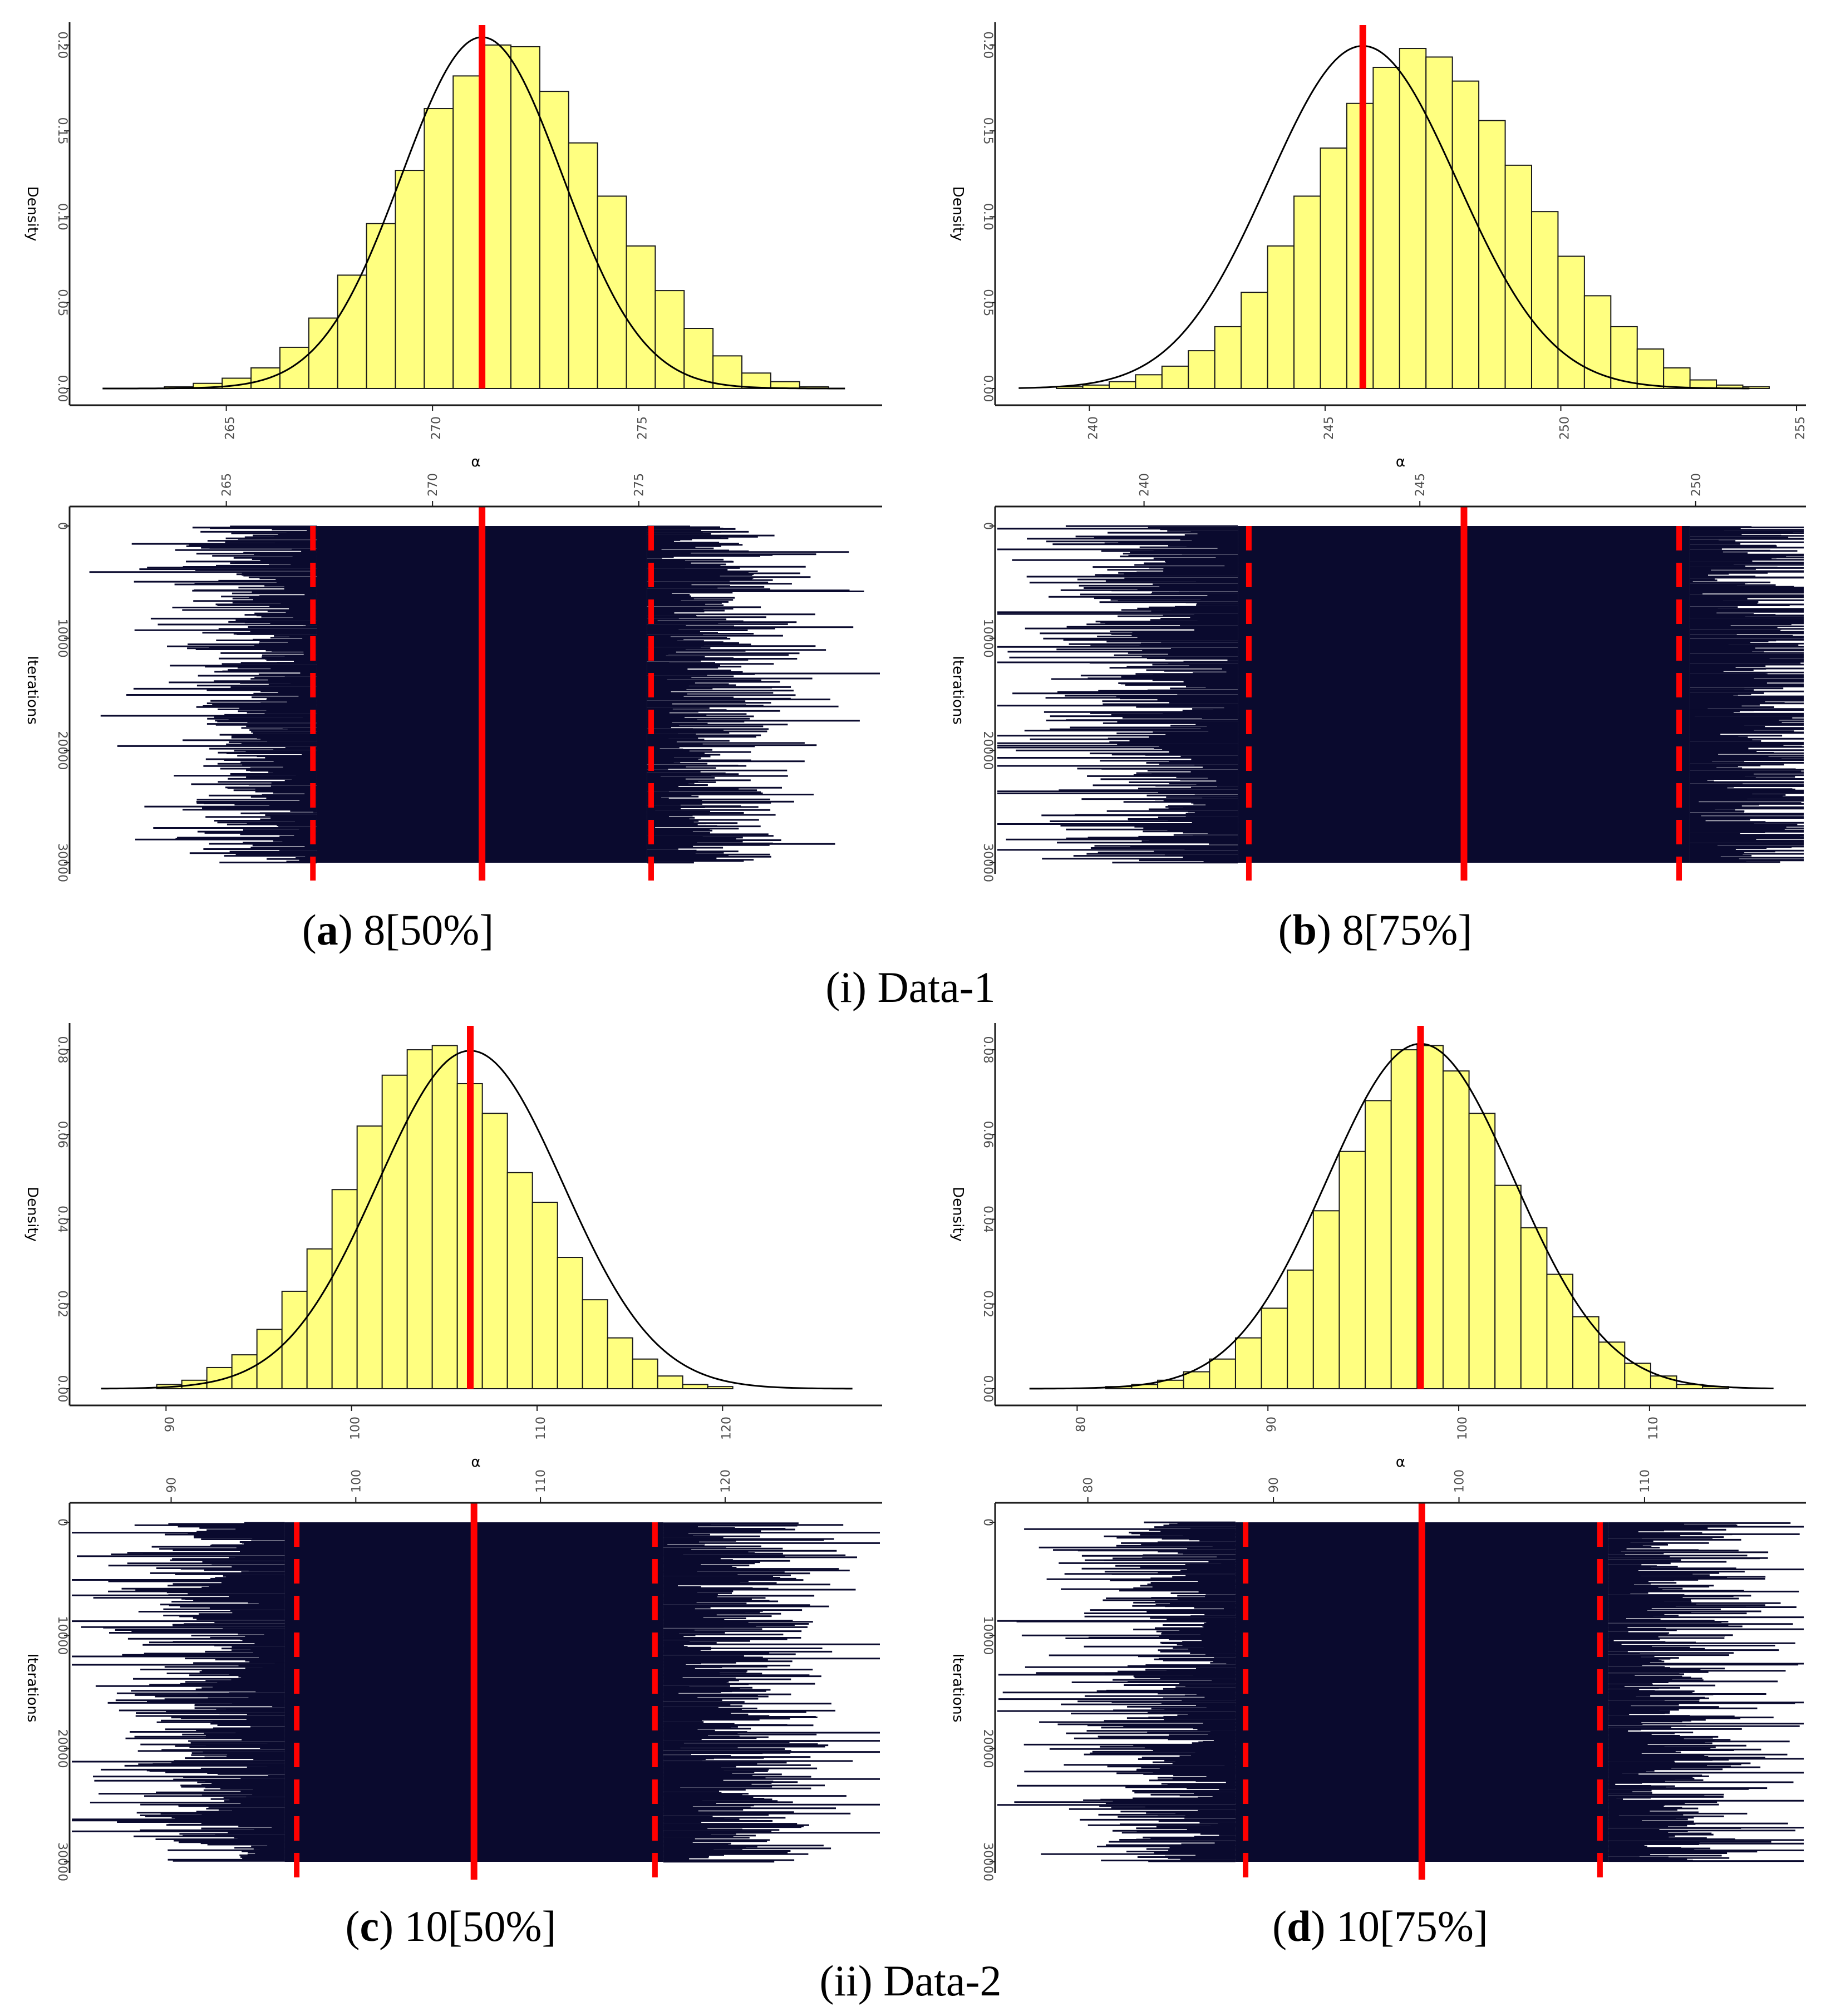 This screenshot has width=1821, height=2016. Describe the element at coordinates (453, 1247) in the screenshot. I see `density-plot-c: 90 100 110 120 0.00 0.02 0.04 0.06 0.08 α Density` at that location.